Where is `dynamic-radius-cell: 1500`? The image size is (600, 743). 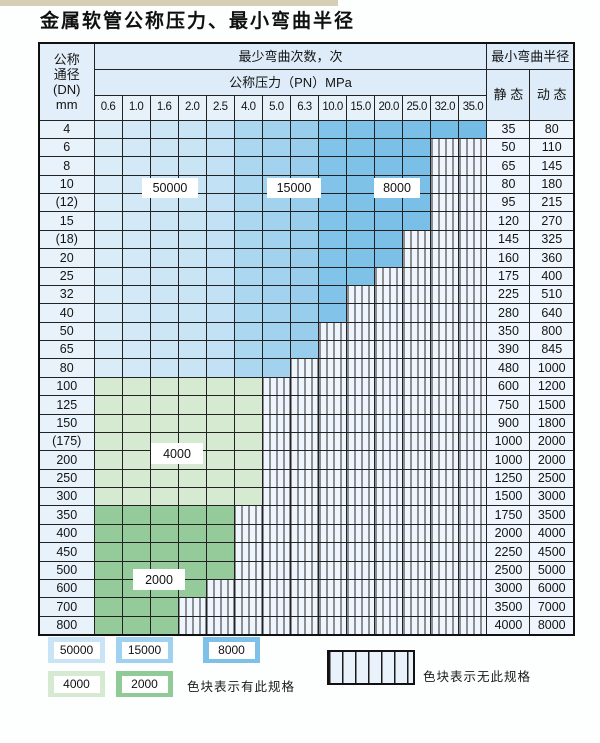
dynamic-radius-cell: 1500 is located at coordinates (552, 405).